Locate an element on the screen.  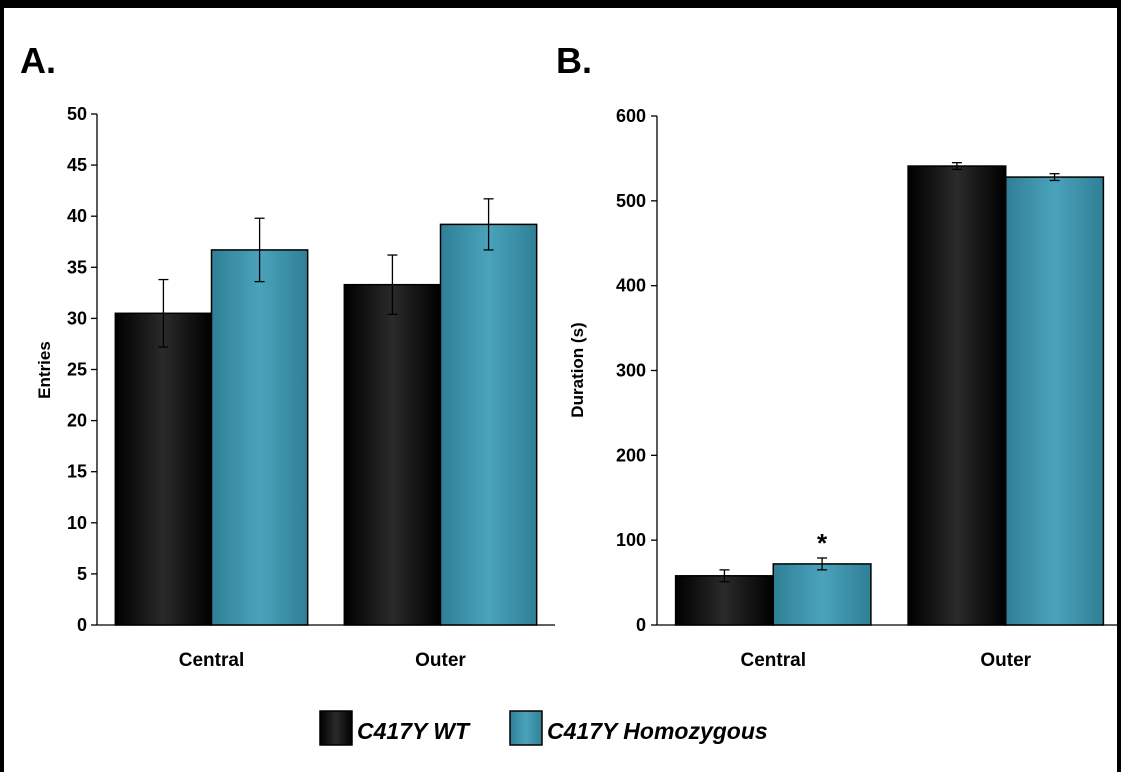
legend-label-homozygous: C417Y Homozygous is located at coordinates (657, 731).